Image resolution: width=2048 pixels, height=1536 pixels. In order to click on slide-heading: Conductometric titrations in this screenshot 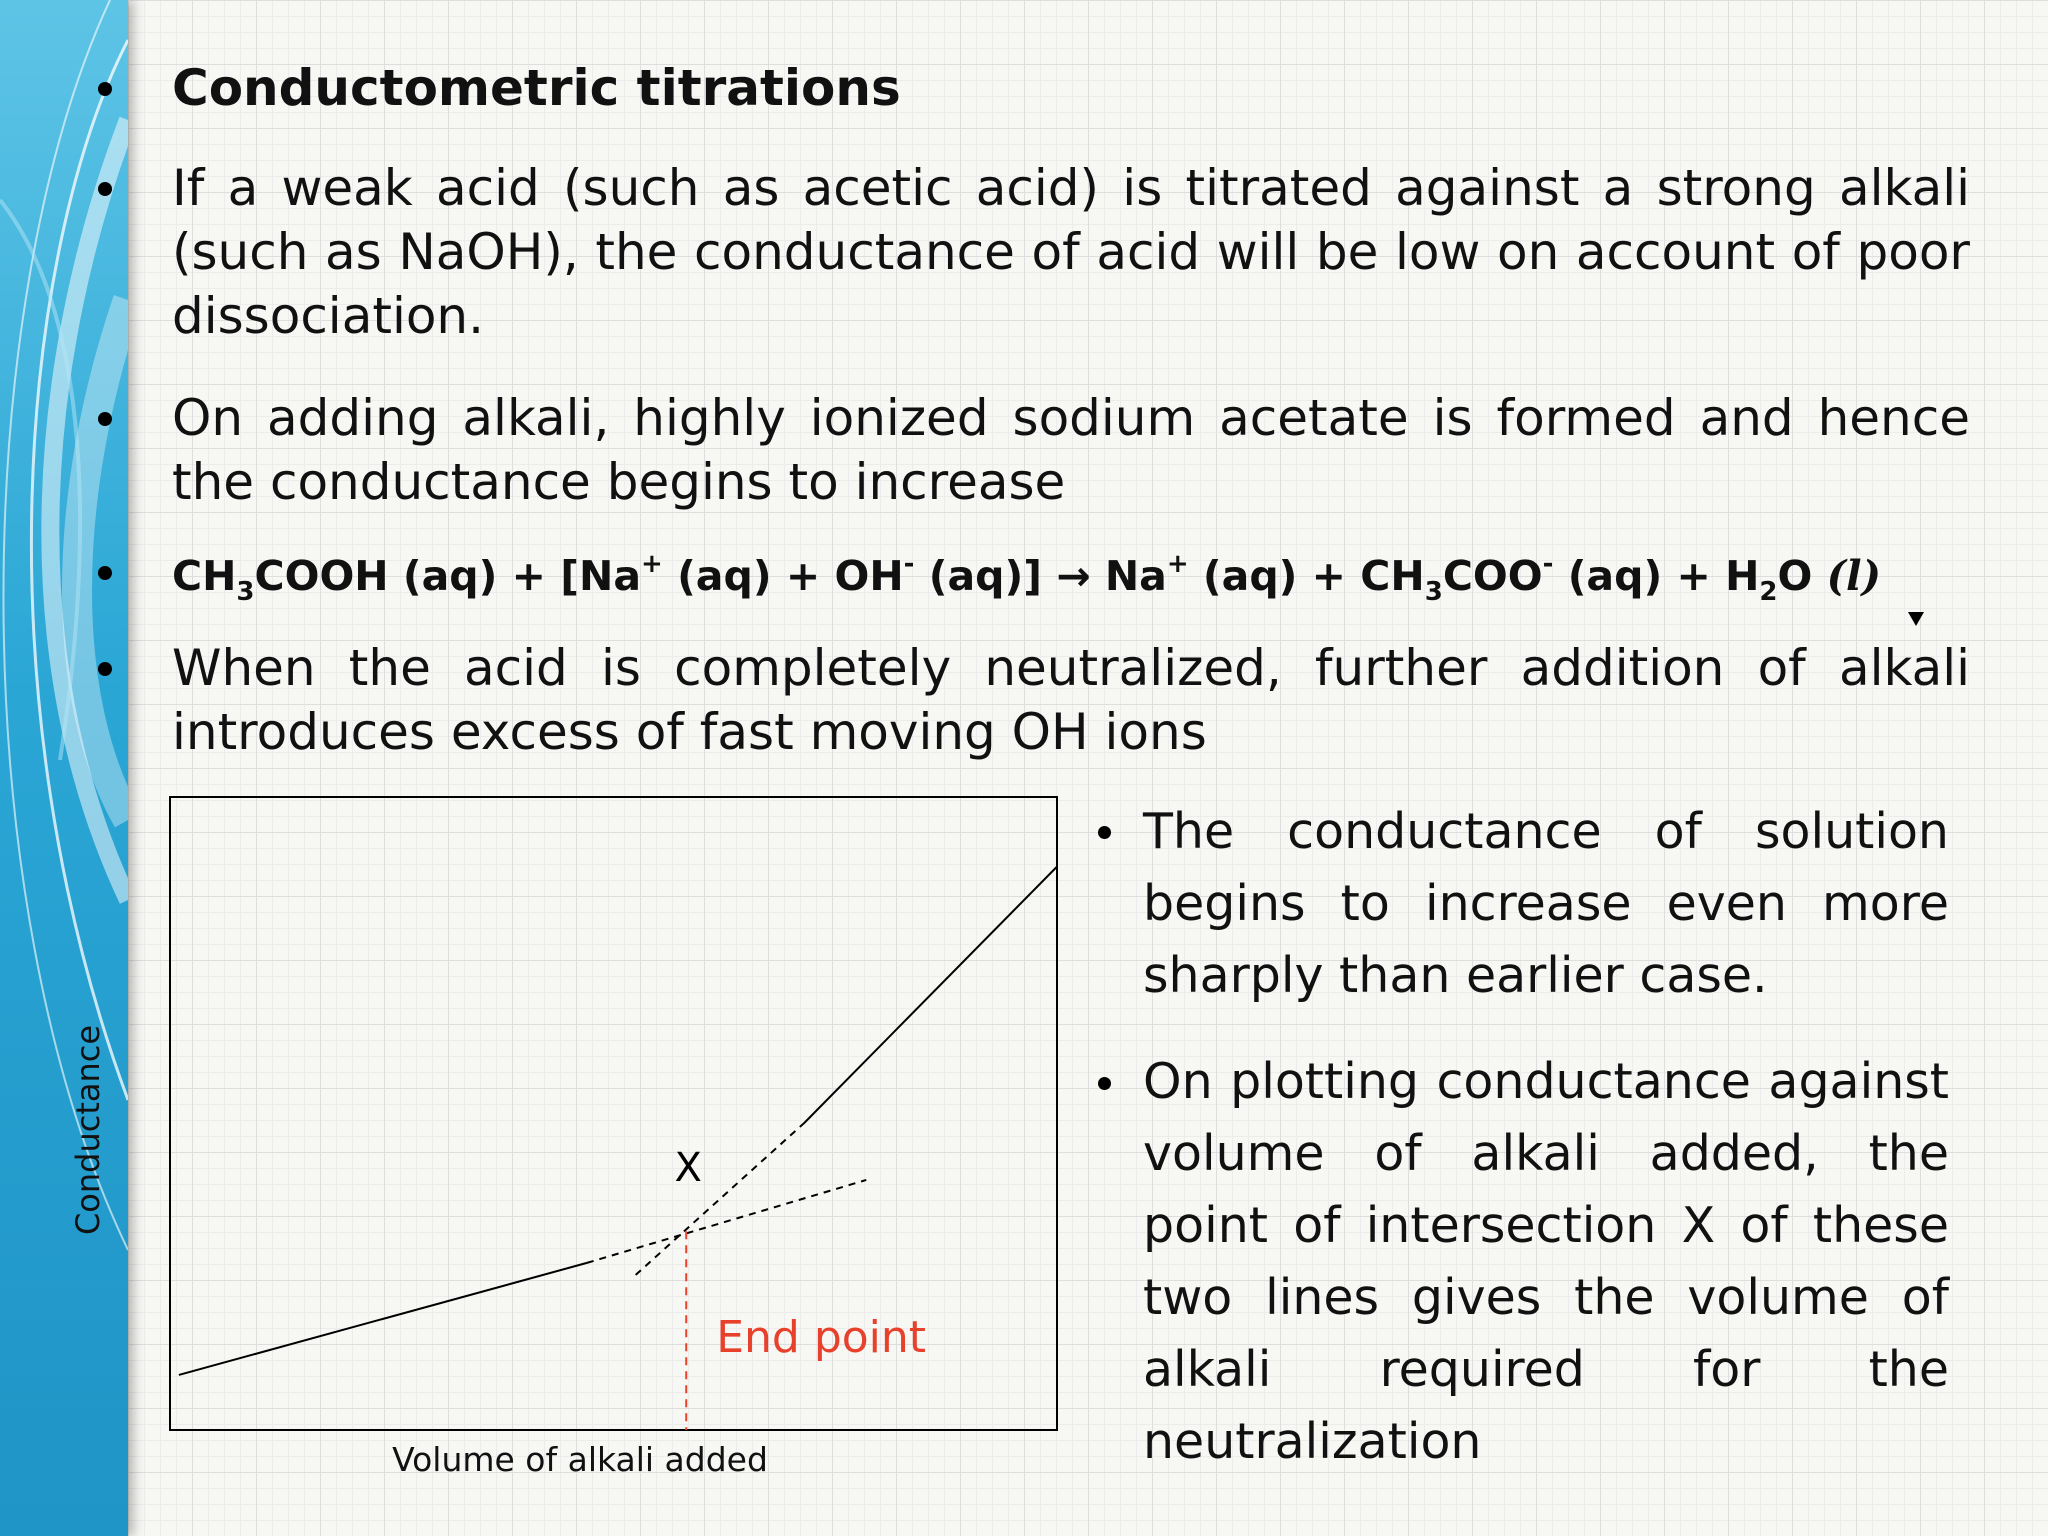, I will do `click(536, 88)`.